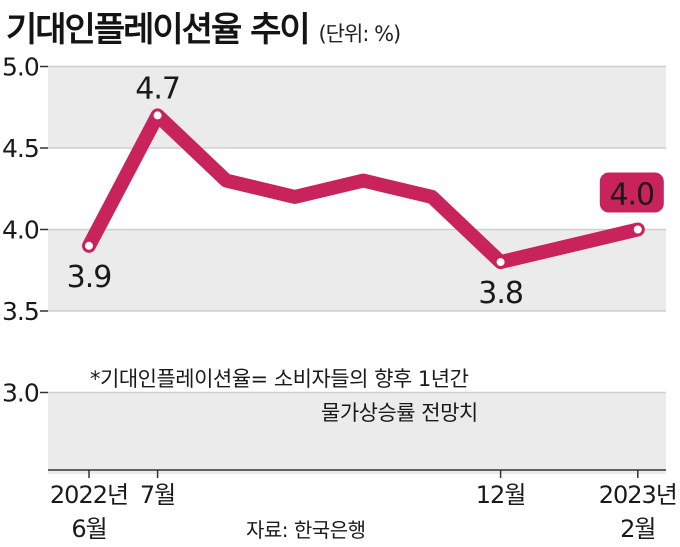 This screenshot has height=547, width=680. I want to click on x-tick-label-line2: 2월, so click(637, 529).